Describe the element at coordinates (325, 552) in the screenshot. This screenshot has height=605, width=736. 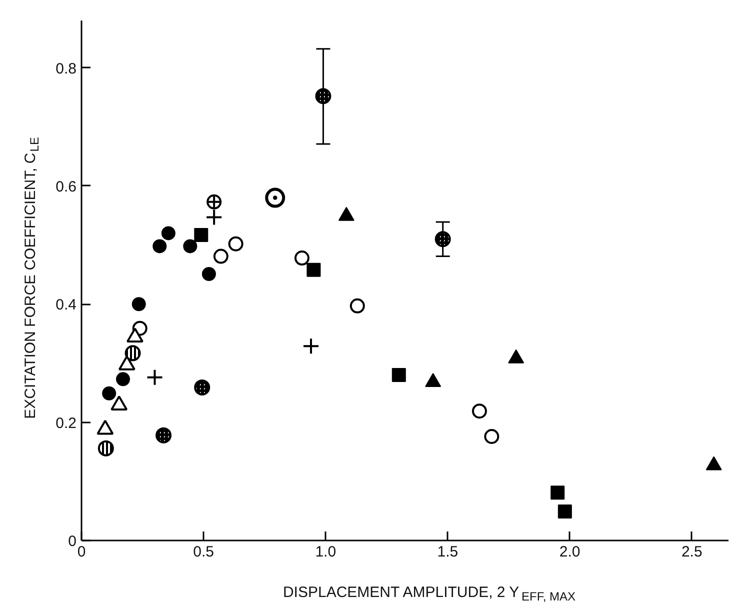
I see `x-tick-label: 1.0` at that location.